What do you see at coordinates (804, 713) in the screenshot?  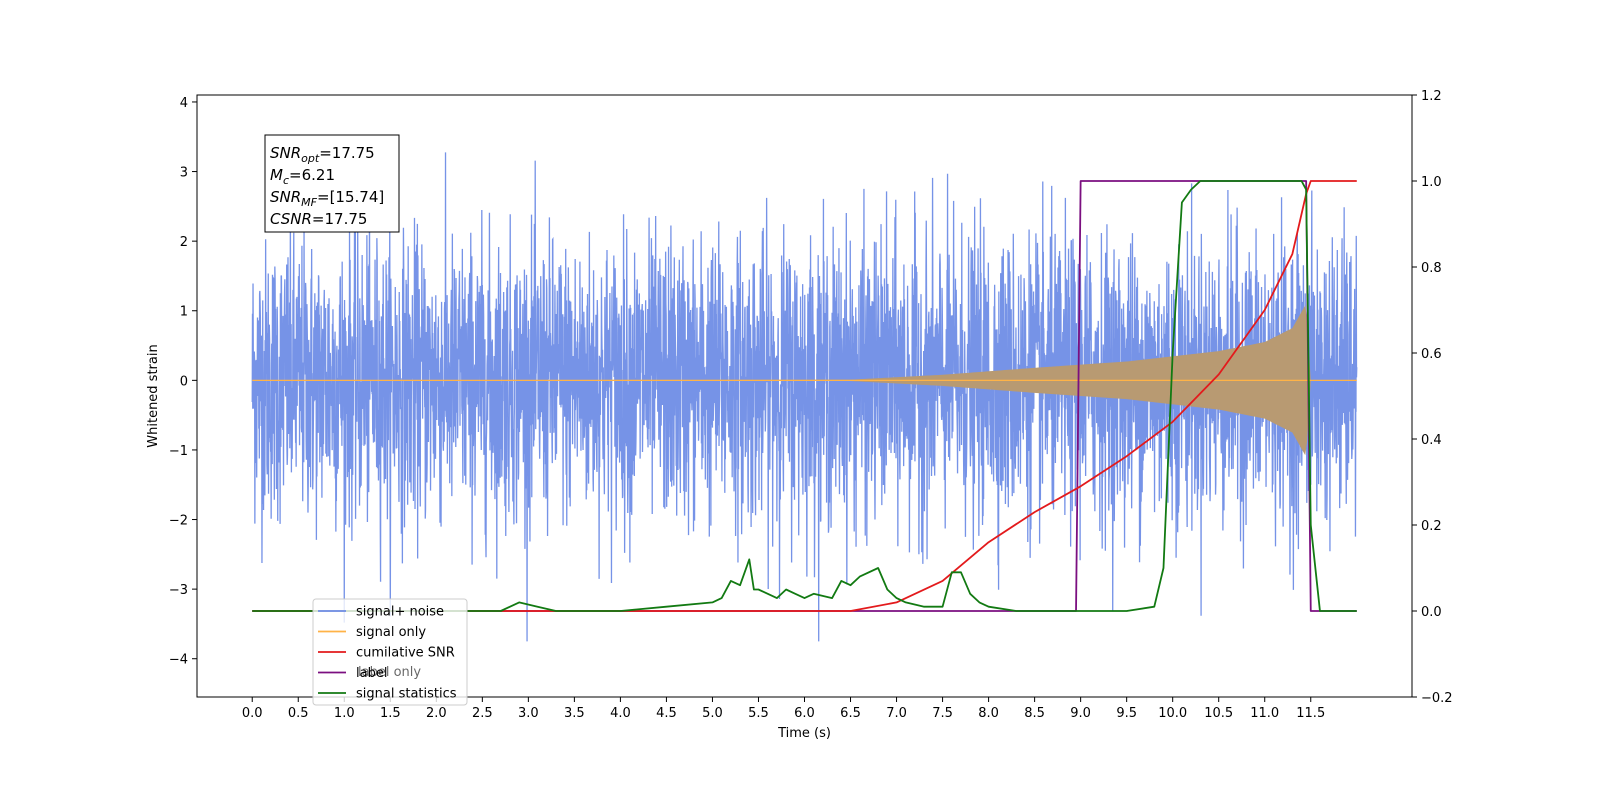 I see `x-tick-label: 6.0` at bounding box center [804, 713].